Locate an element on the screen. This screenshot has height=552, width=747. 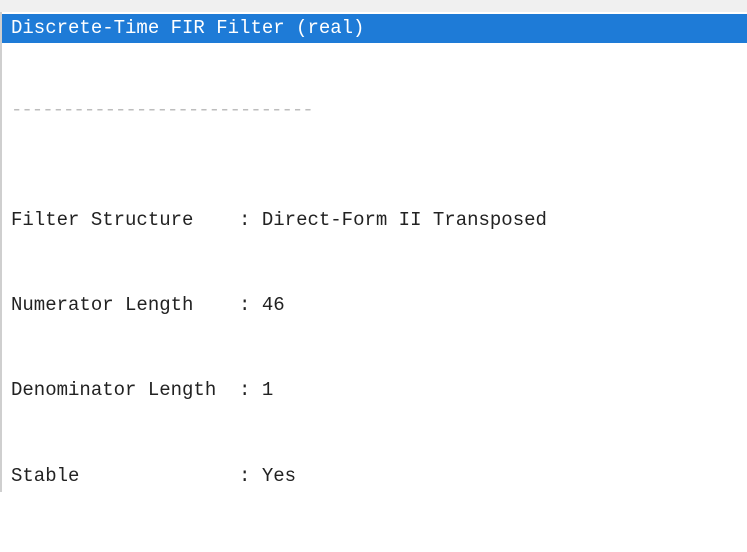
property-value: Yes is located at coordinates (279, 475).